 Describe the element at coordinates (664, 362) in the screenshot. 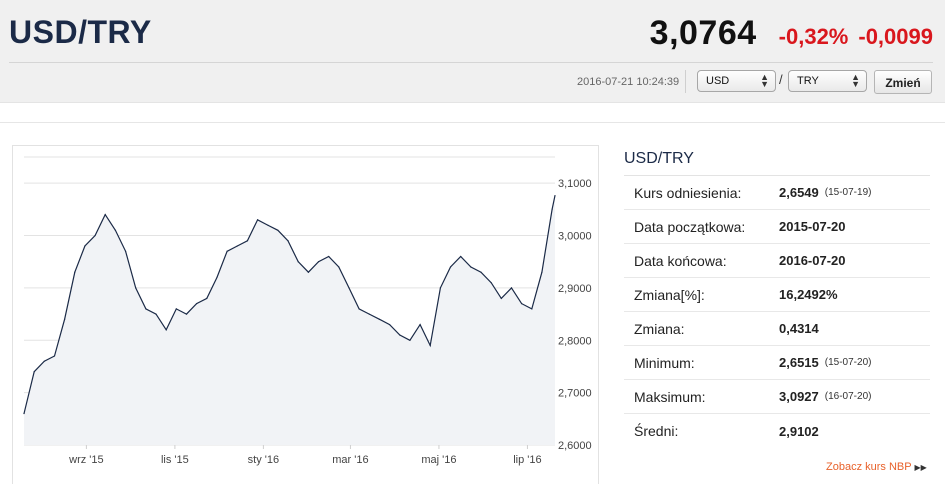

I see `stats-label: Minimum:` at that location.